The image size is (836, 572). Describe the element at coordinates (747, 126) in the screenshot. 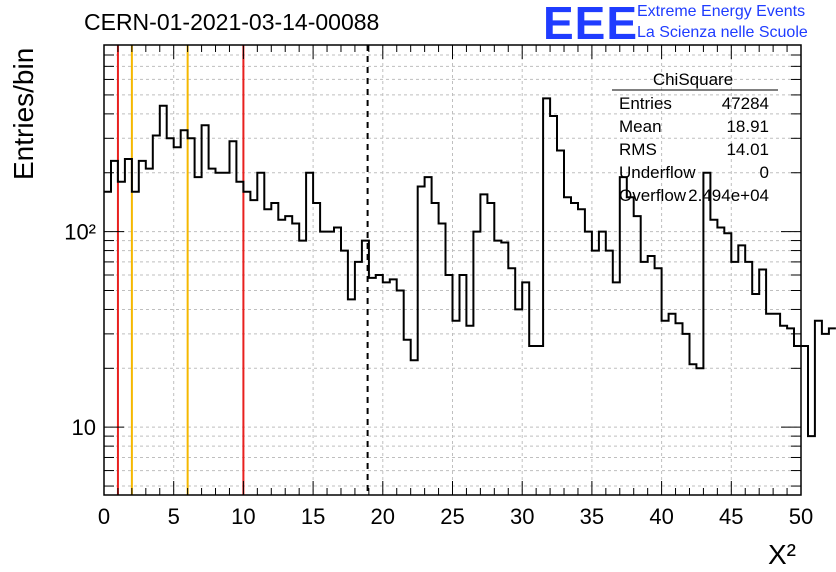

I see `stats-row-value: 18.91` at that location.